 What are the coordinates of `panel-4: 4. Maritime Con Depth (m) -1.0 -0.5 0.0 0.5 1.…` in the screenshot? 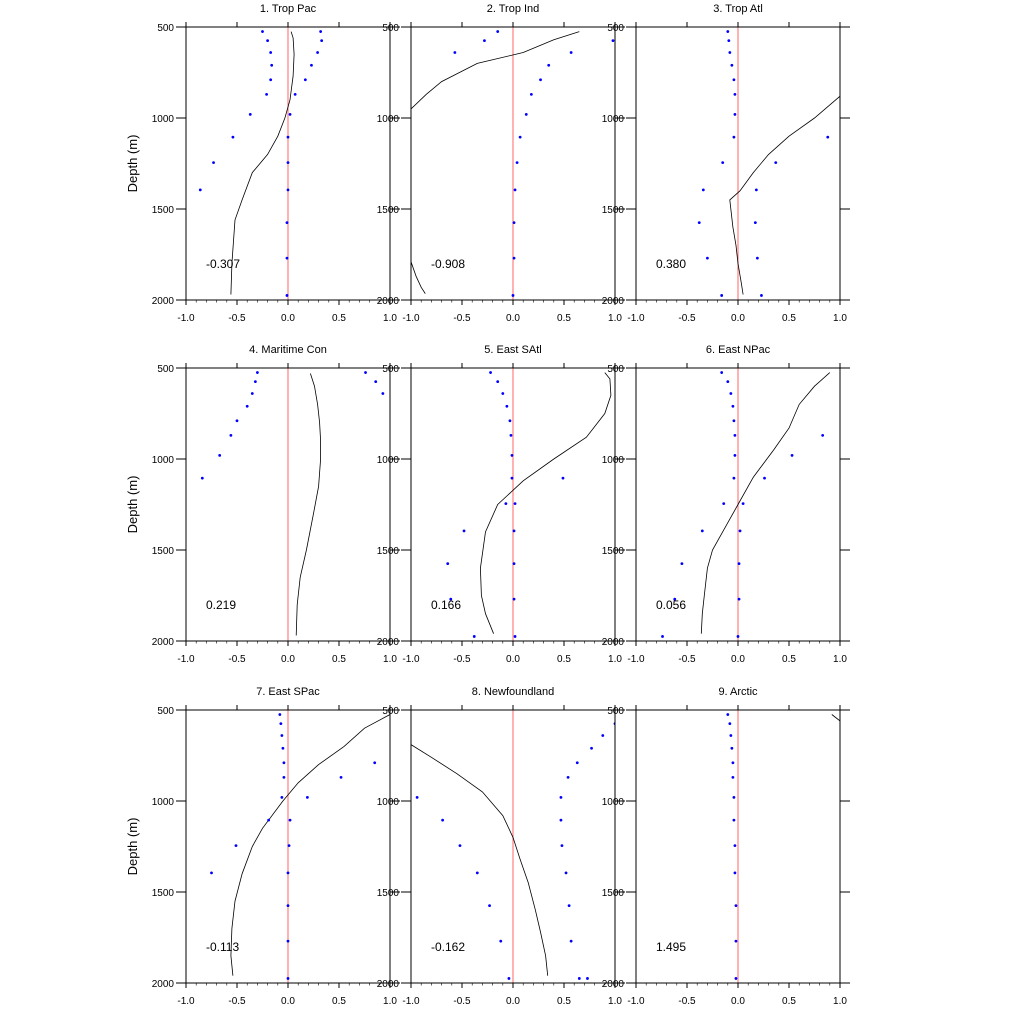 It's located at (262, 504).